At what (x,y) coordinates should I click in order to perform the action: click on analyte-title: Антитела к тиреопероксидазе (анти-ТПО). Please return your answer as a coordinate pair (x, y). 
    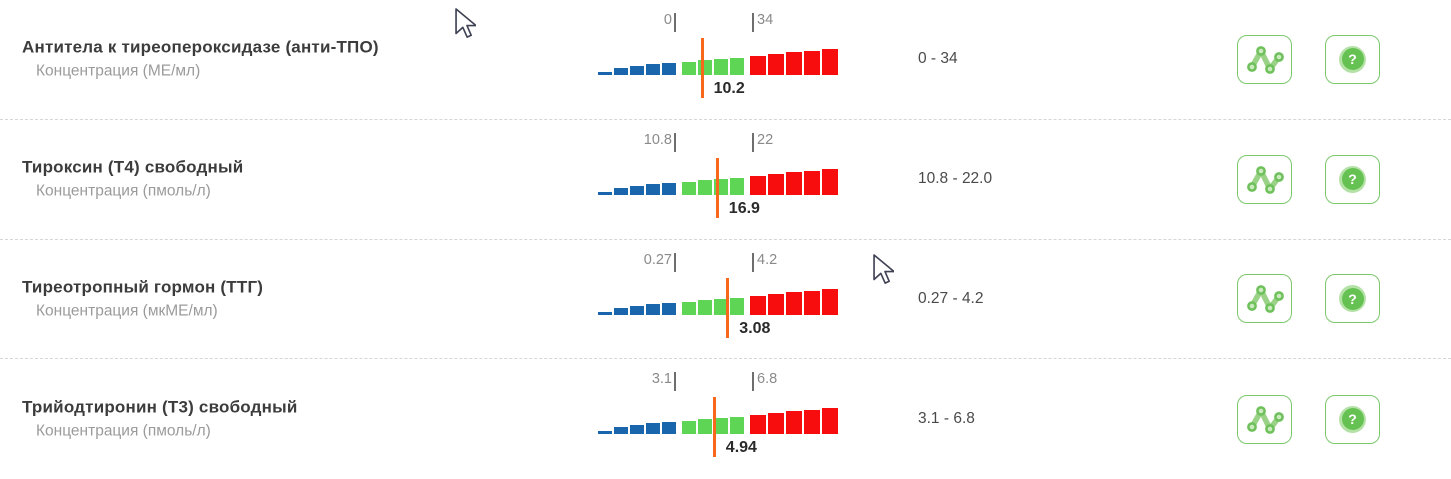
    Looking at the image, I should click on (200, 47).